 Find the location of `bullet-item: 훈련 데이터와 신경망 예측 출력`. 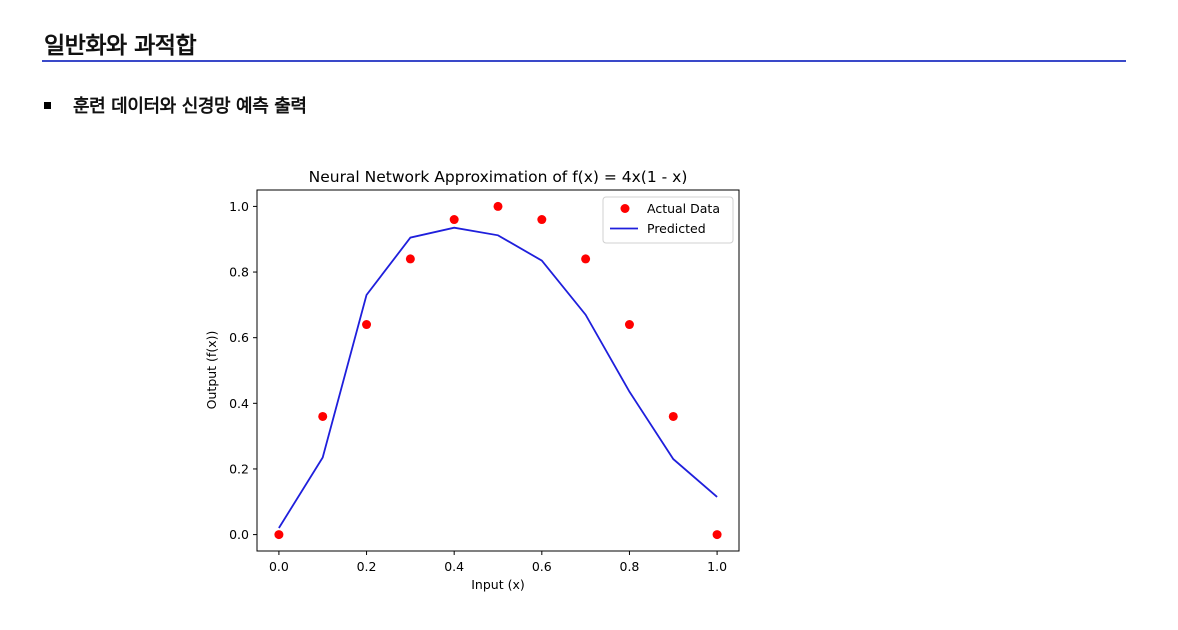

bullet-item: 훈련 데이터와 신경망 예측 출력 is located at coordinates (175, 105).